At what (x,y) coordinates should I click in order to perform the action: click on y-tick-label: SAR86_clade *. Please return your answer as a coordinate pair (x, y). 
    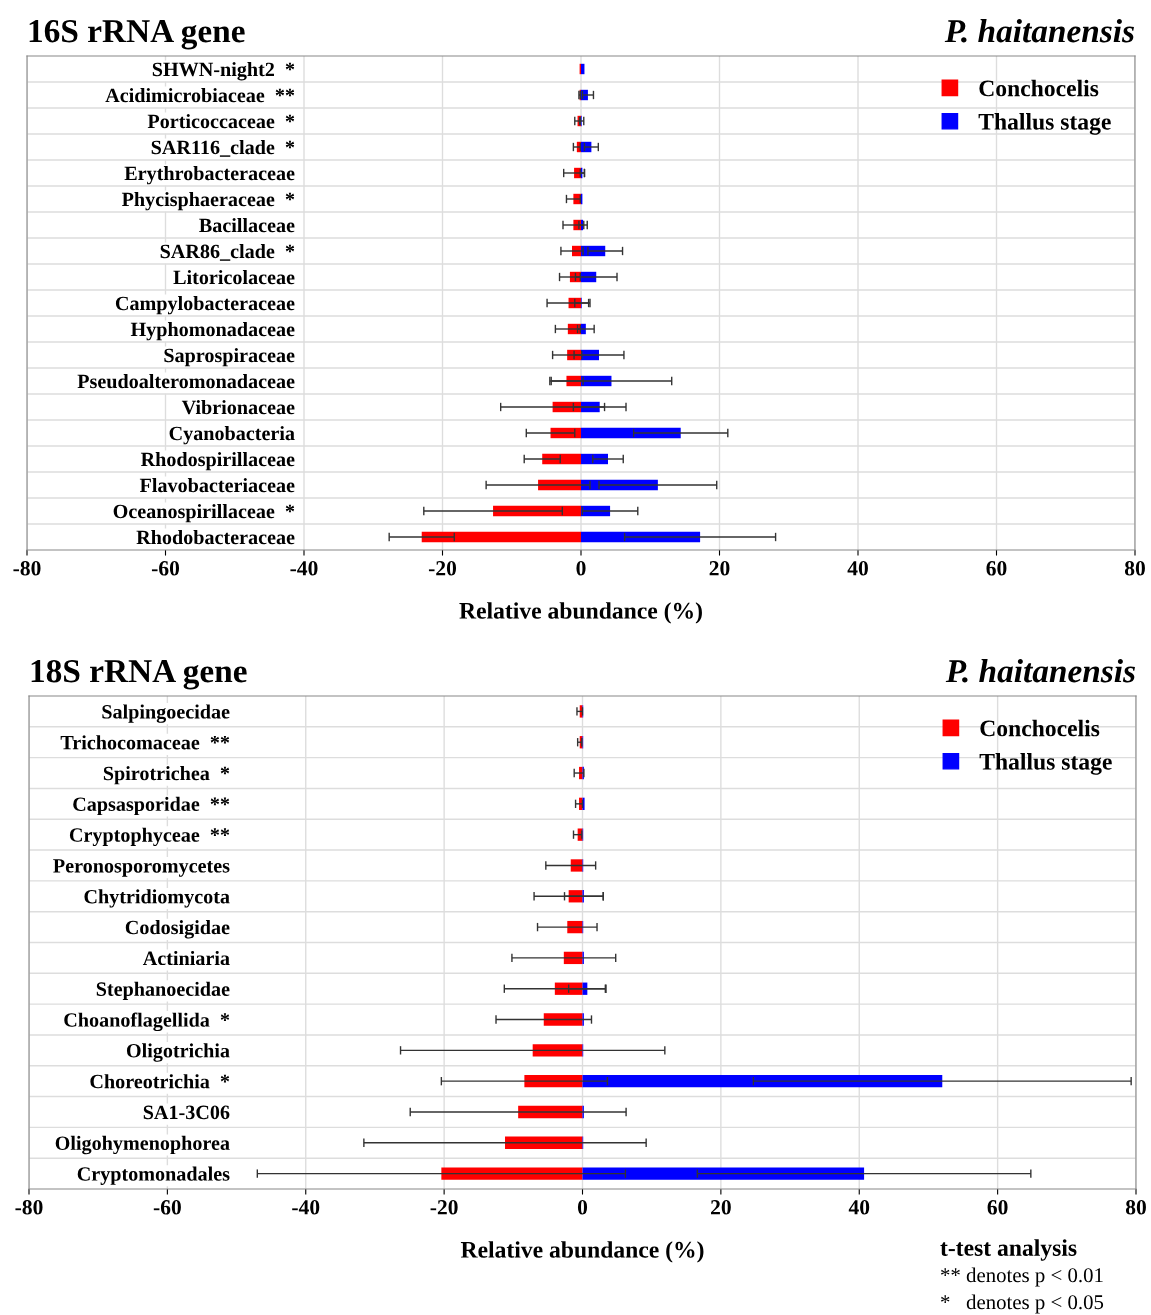
    Looking at the image, I should click on (227, 252).